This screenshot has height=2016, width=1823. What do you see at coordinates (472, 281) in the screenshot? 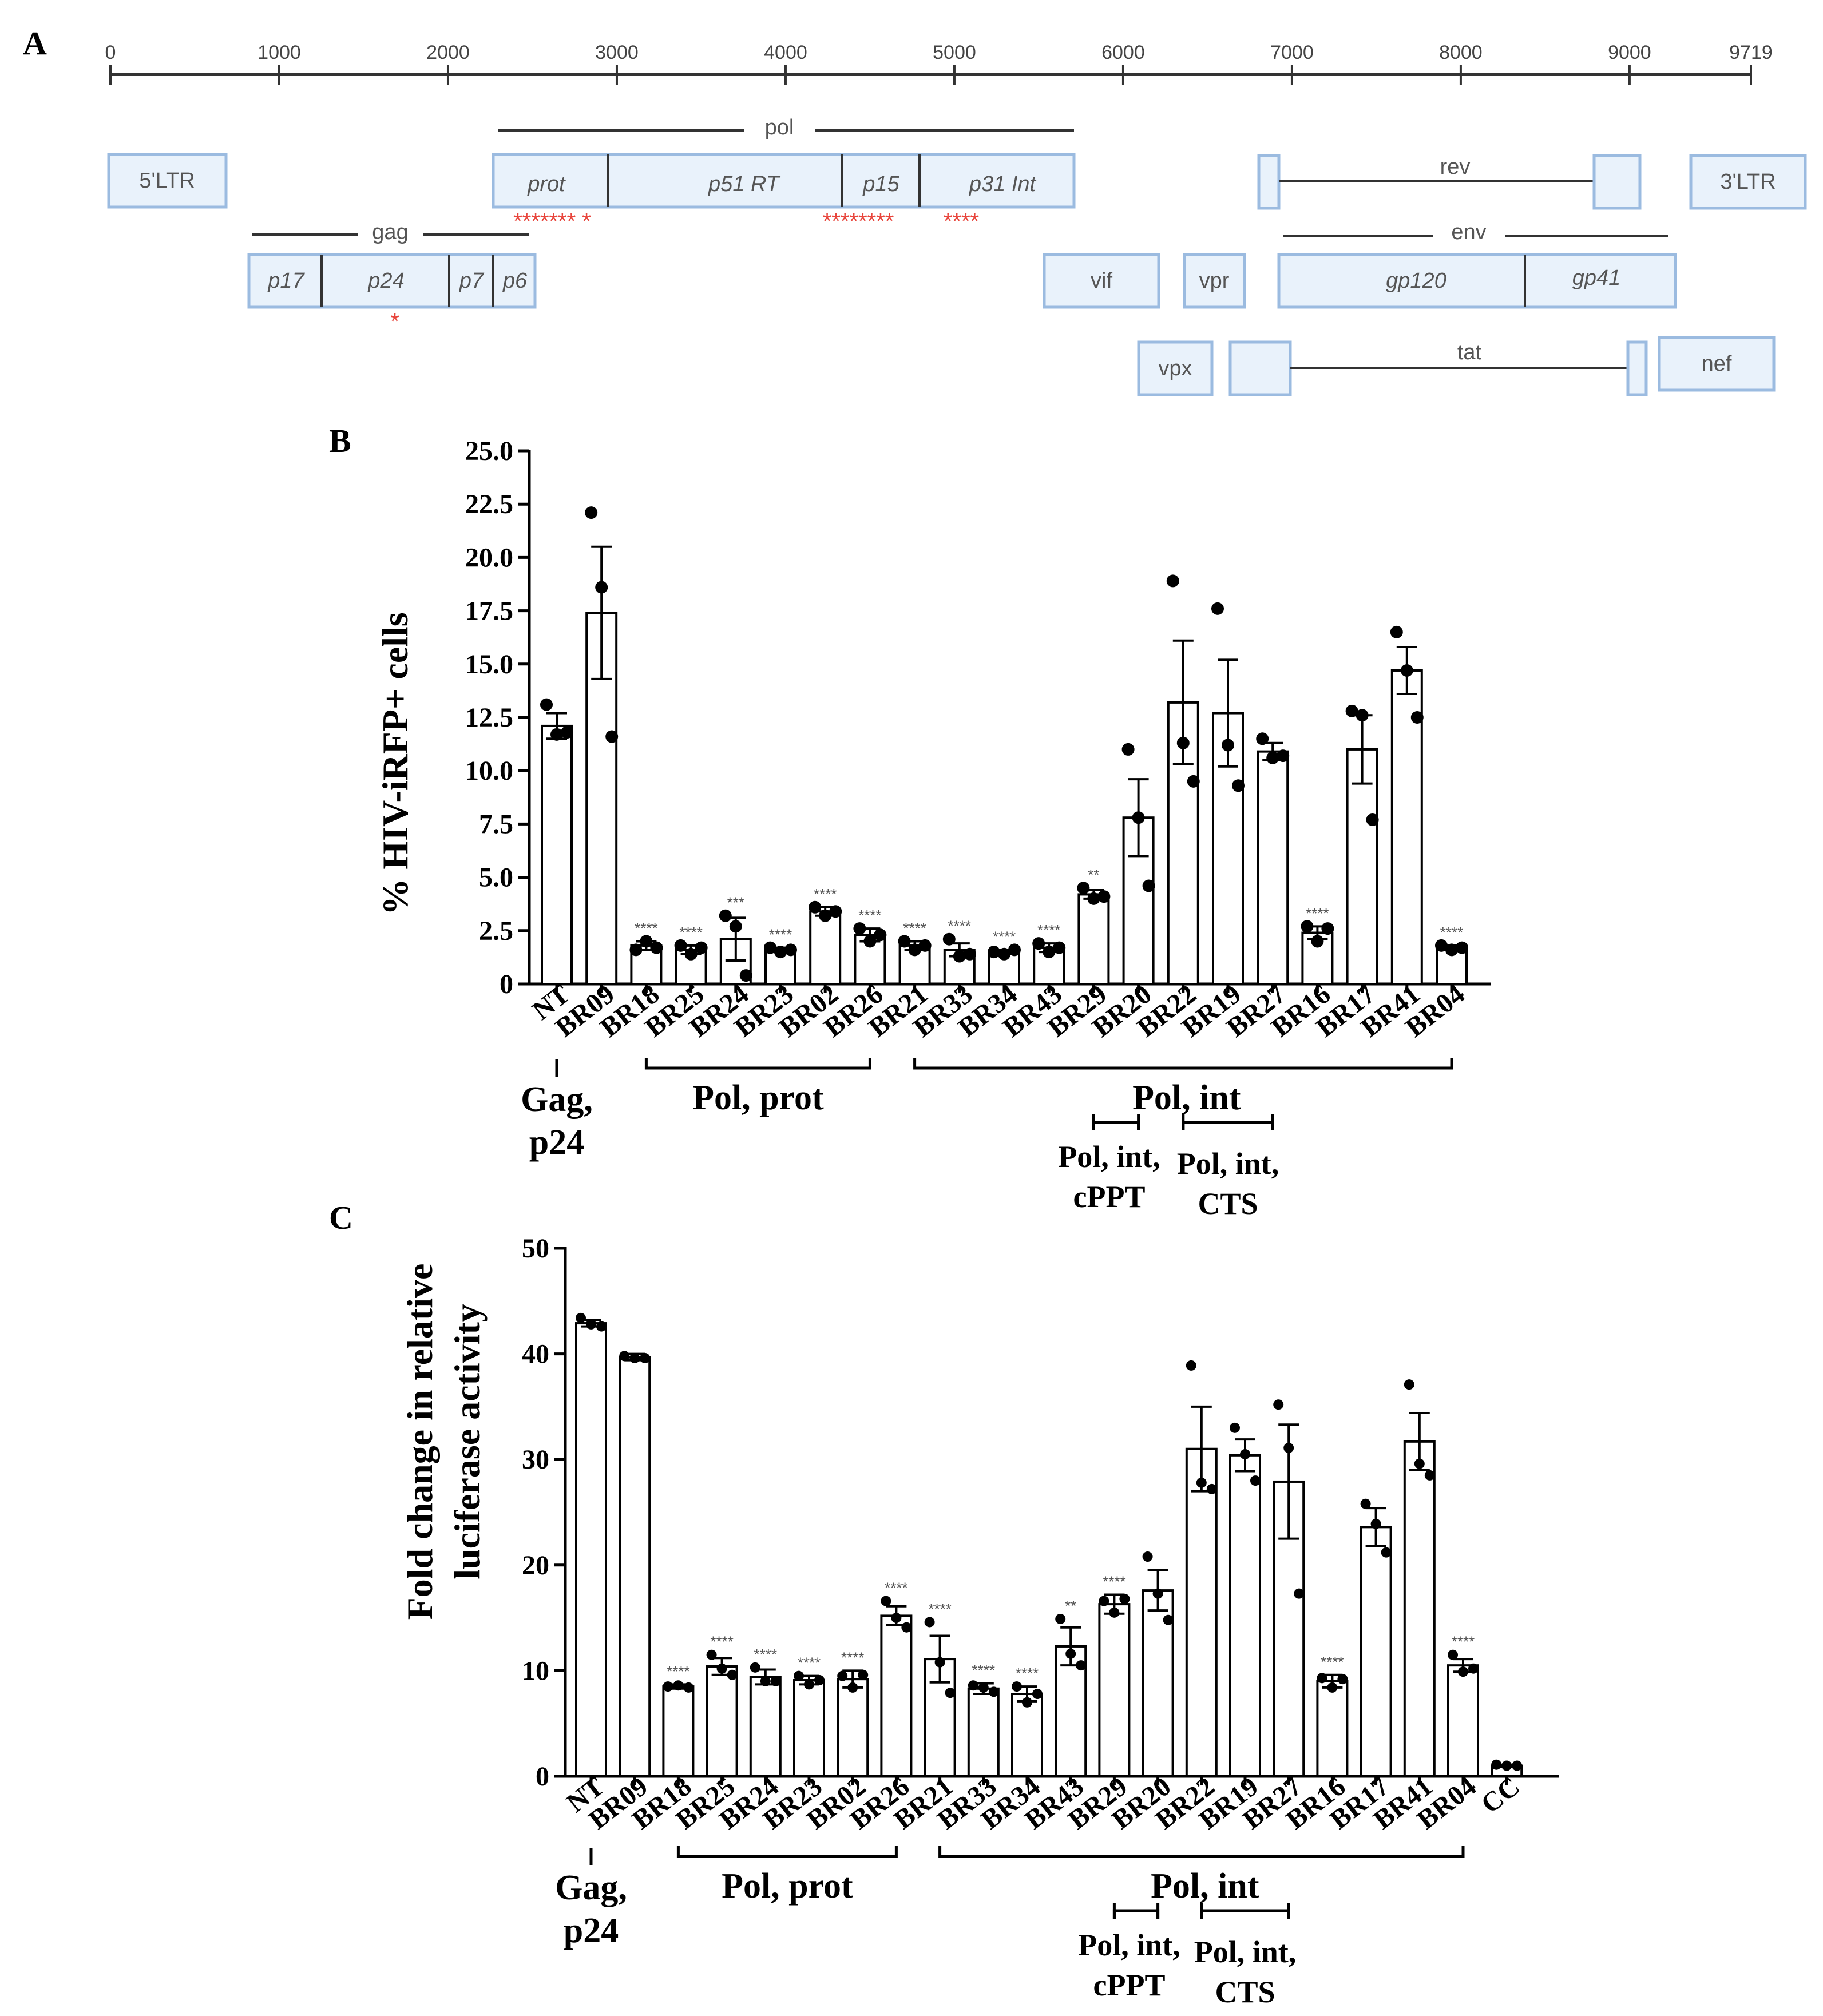
I see `p7-label: p7` at bounding box center [472, 281].